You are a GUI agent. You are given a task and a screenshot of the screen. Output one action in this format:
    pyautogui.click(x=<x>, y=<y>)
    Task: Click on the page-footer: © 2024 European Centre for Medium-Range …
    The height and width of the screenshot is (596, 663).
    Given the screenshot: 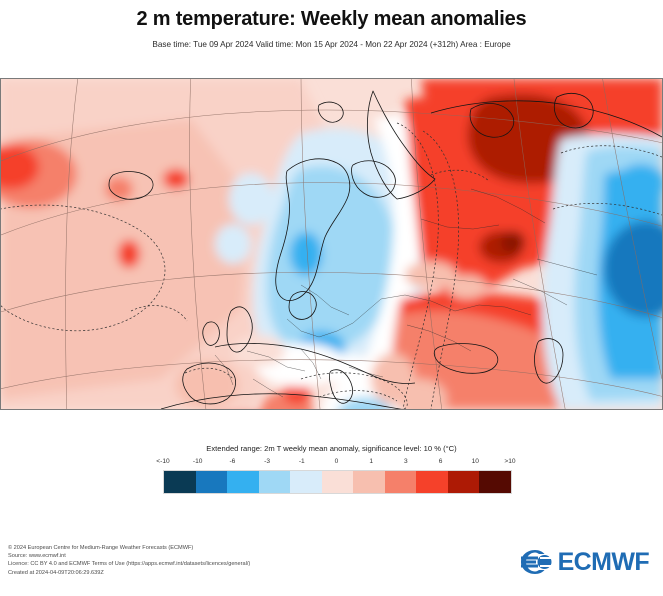 What is the action you would take?
    pyautogui.click(x=331, y=566)
    